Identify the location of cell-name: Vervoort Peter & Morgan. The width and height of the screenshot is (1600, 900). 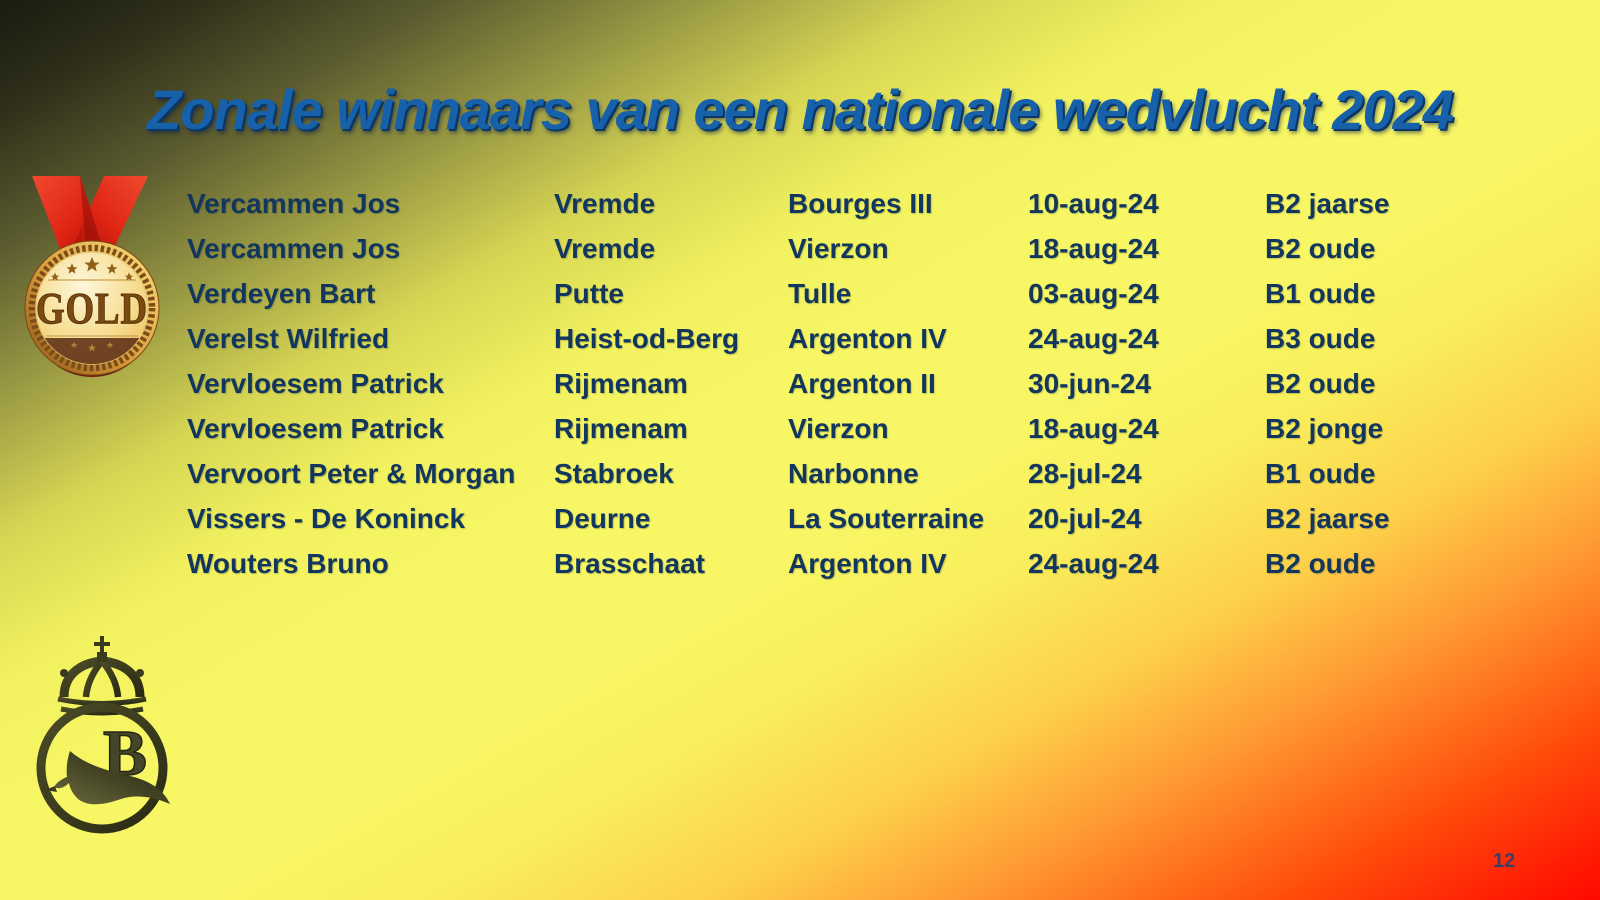
(351, 473).